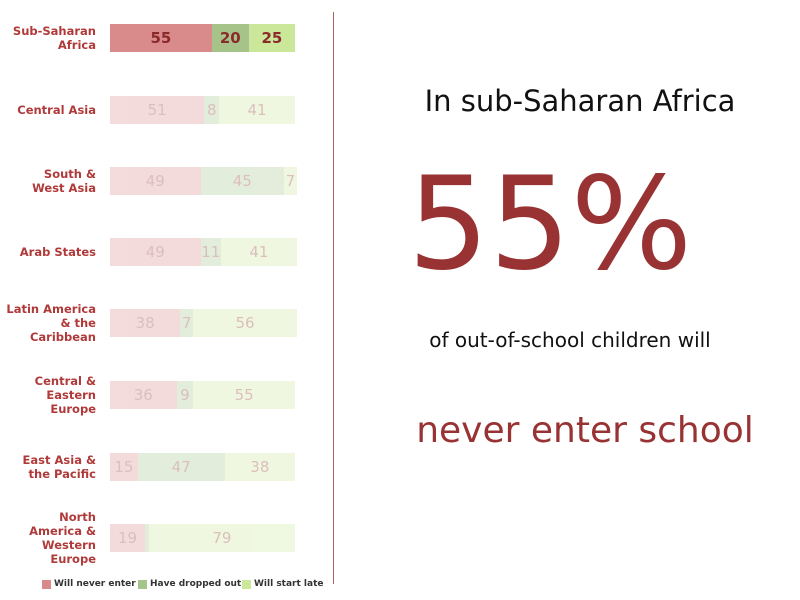 The width and height of the screenshot is (800, 600). Describe the element at coordinates (128, 538) in the screenshot. I see `bar-segment: 19` at that location.